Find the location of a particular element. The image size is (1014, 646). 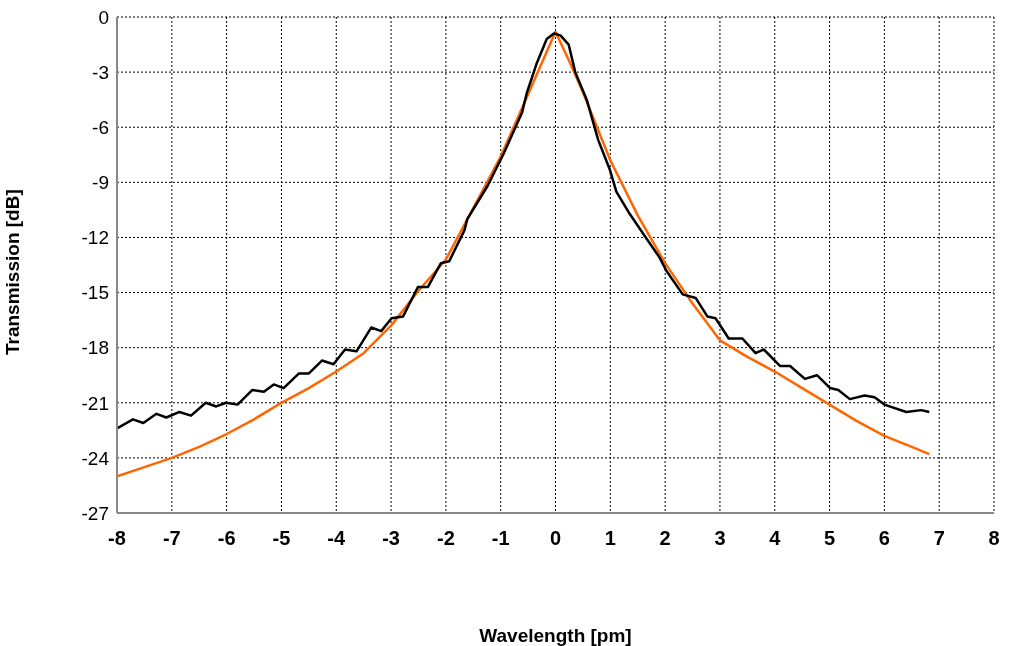

x-tick-label: 5 is located at coordinates (830, 538).